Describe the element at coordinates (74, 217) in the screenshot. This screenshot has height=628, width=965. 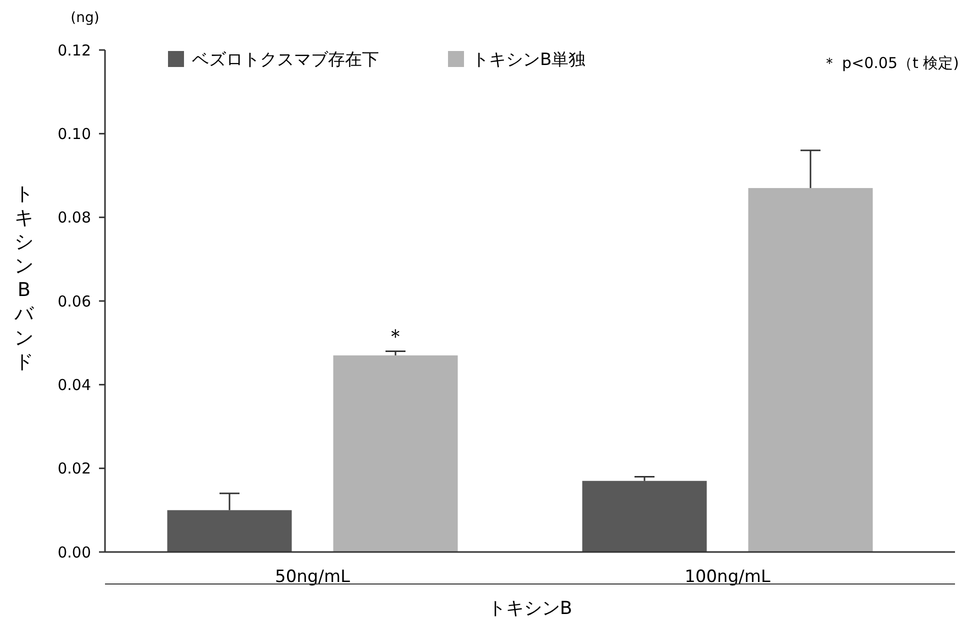
I see `y-tick-label: 0.08` at that location.